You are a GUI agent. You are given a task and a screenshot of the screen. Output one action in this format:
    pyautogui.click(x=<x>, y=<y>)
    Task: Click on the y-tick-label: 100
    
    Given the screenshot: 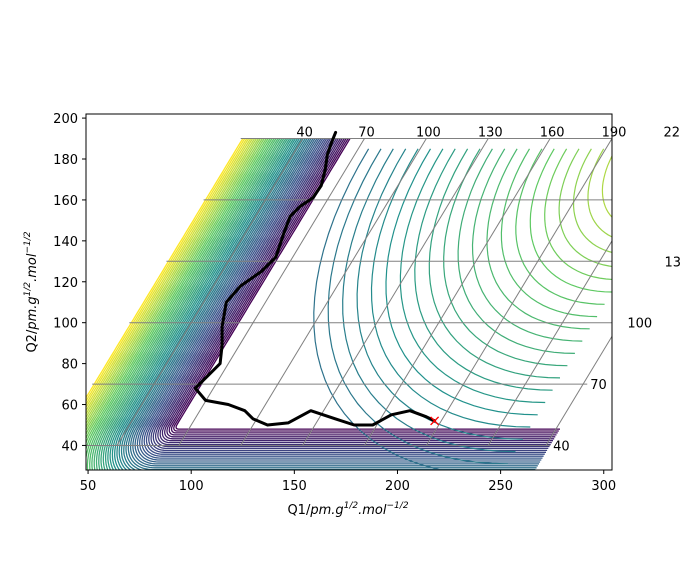 What is the action you would take?
    pyautogui.click(x=65, y=324)
    